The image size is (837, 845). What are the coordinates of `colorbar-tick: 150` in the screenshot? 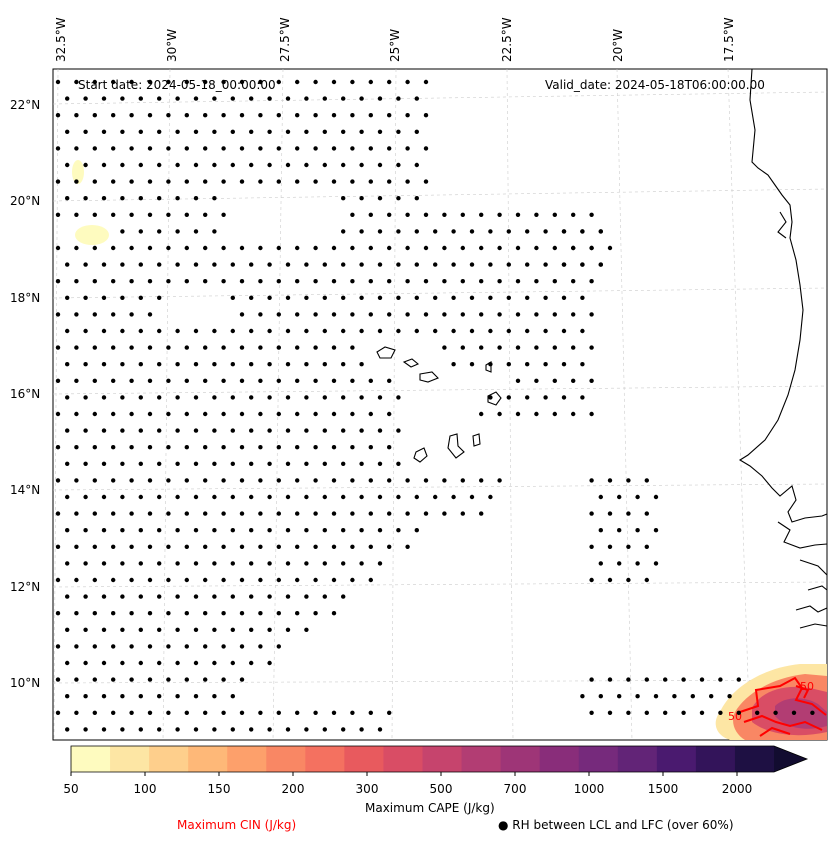 It's located at (219, 789).